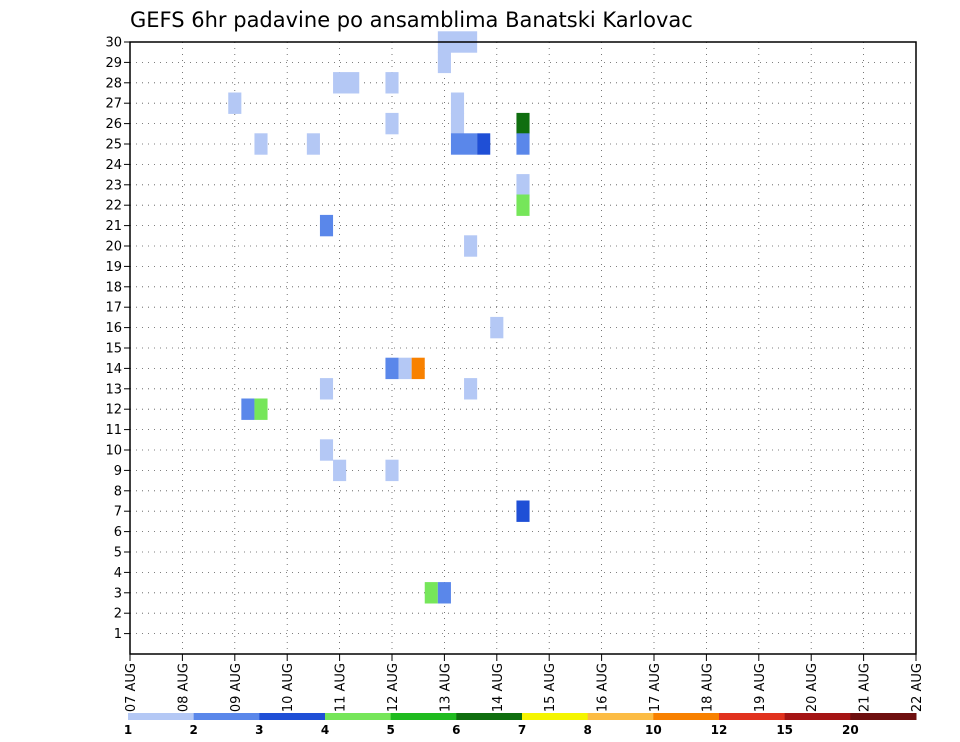  Describe the element at coordinates (113, 349) in the screenshot. I see `y-tick-label: 15` at that location.